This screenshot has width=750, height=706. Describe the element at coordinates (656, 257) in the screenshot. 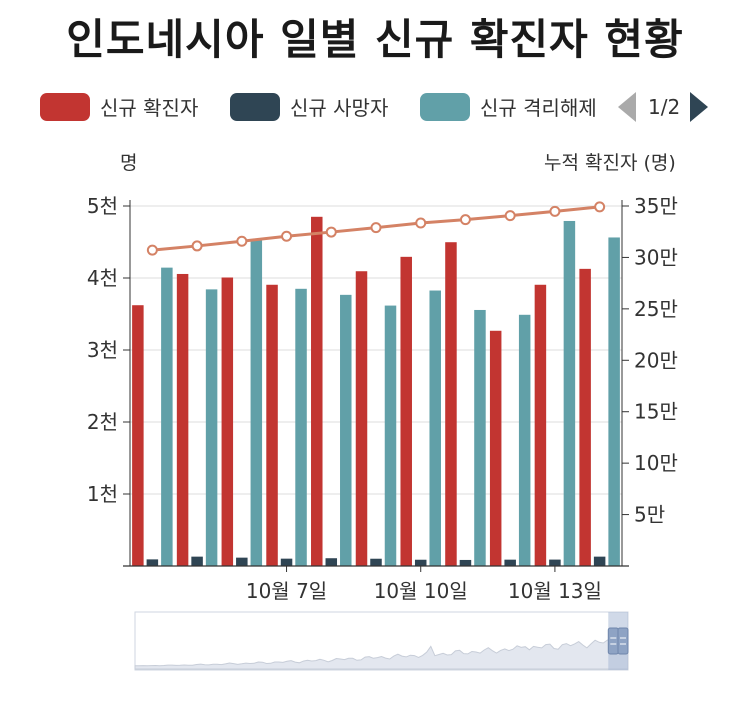

I see `right-axis-tick-label: 30만` at that location.